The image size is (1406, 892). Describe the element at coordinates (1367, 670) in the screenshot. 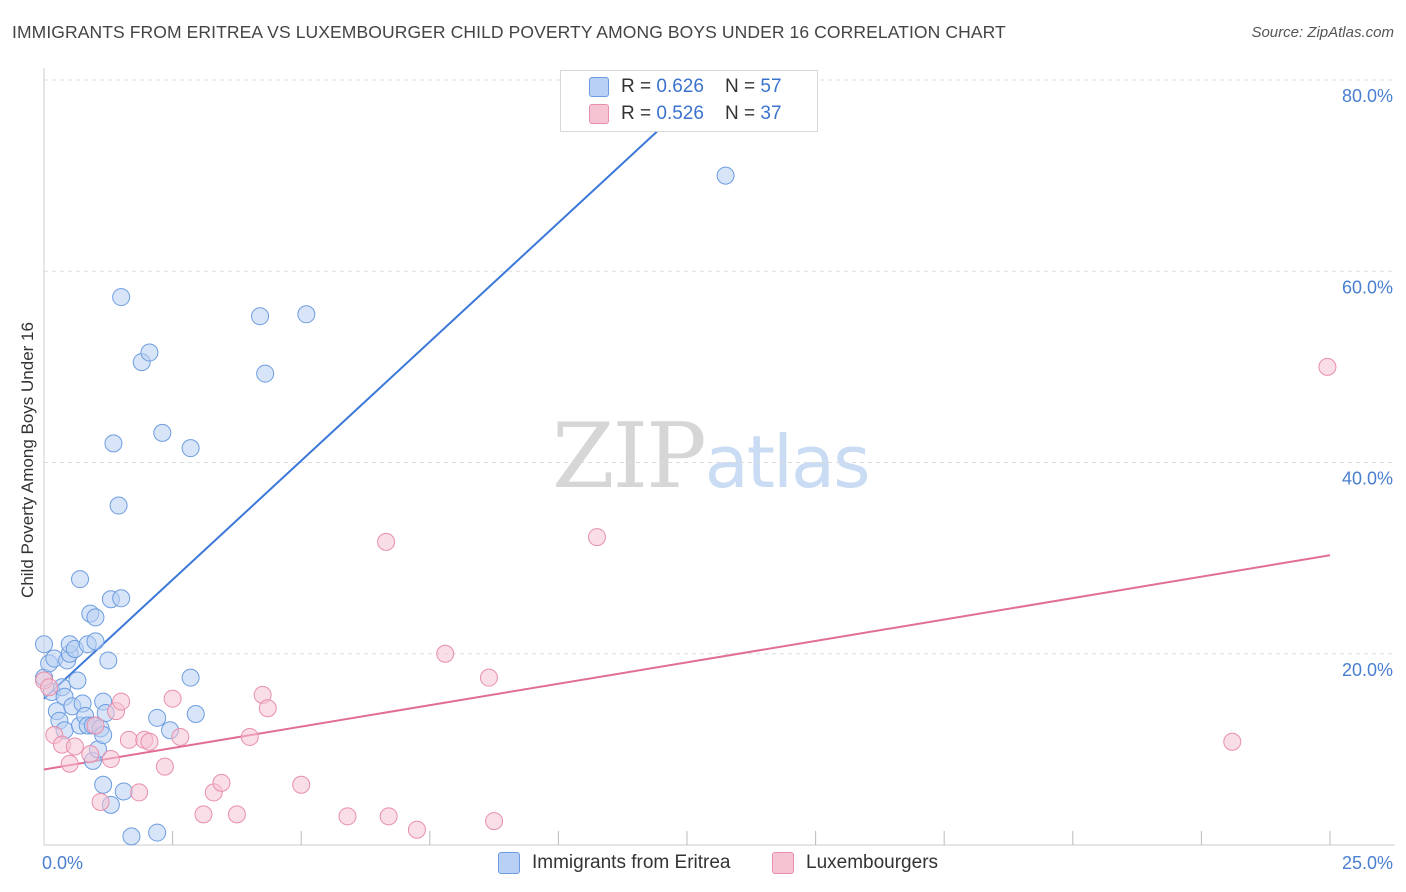

I see `y-tick-label: 20.0%` at that location.